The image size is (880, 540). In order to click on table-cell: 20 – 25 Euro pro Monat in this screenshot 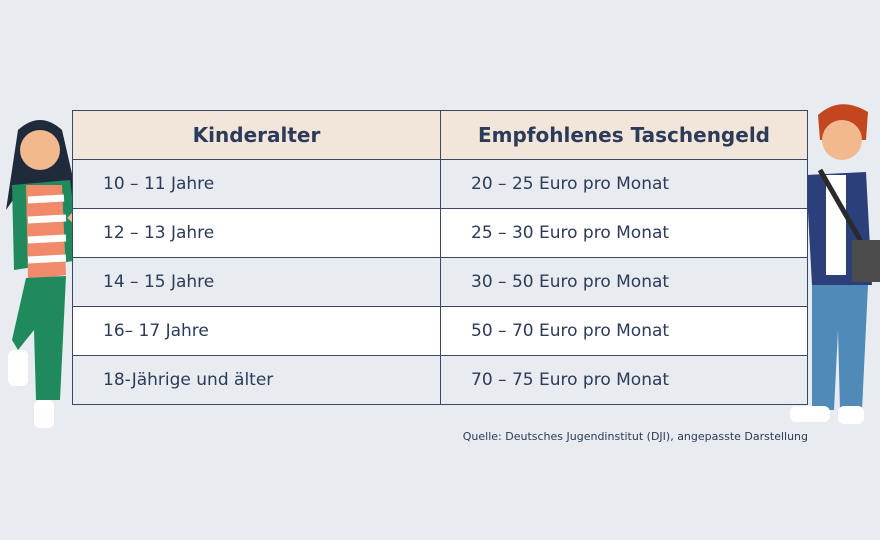, I will do `click(624, 184)`.